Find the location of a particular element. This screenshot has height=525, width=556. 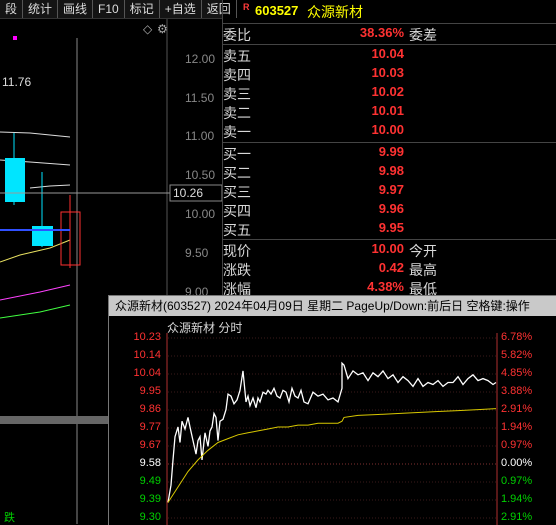

bid-label: 买二 is located at coordinates (237, 173).